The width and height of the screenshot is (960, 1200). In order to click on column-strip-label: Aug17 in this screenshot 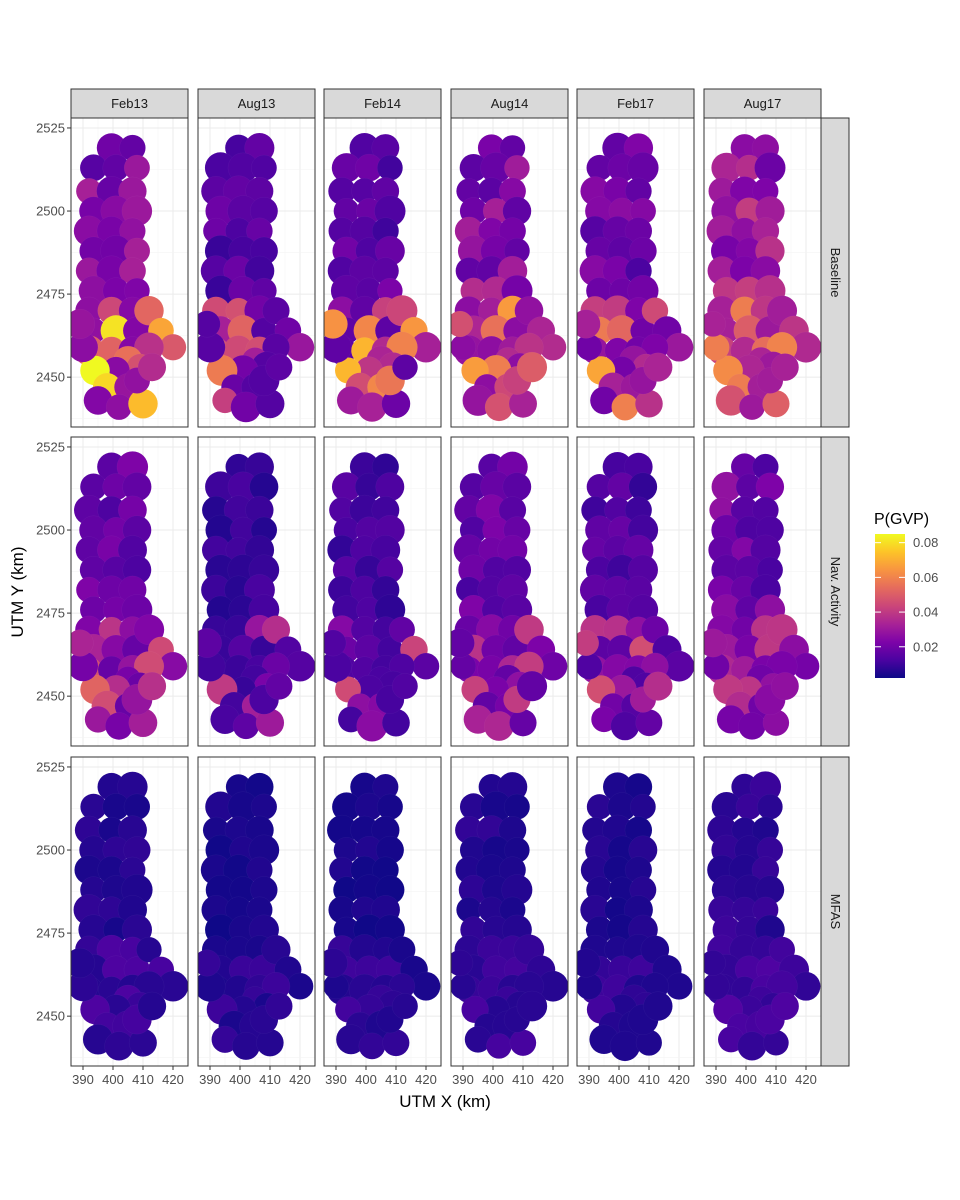, I will do `click(763, 103)`.